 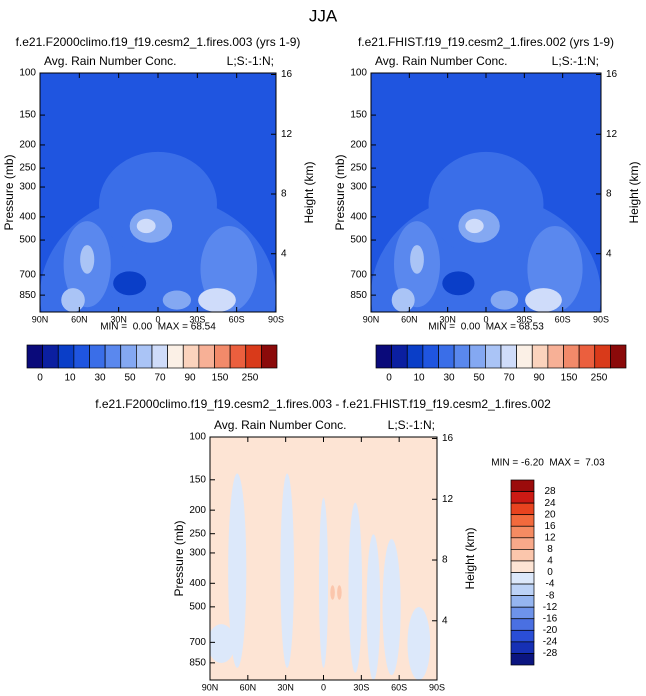 What do you see at coordinates (550, 607) in the screenshot?
I see `colorbar-label: -12` at bounding box center [550, 607].